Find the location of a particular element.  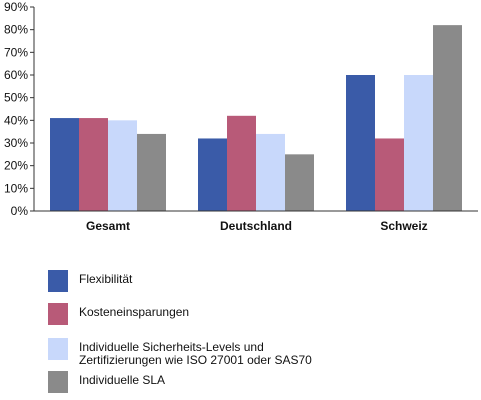

y-tick-label: 60% is located at coordinates (16, 75).